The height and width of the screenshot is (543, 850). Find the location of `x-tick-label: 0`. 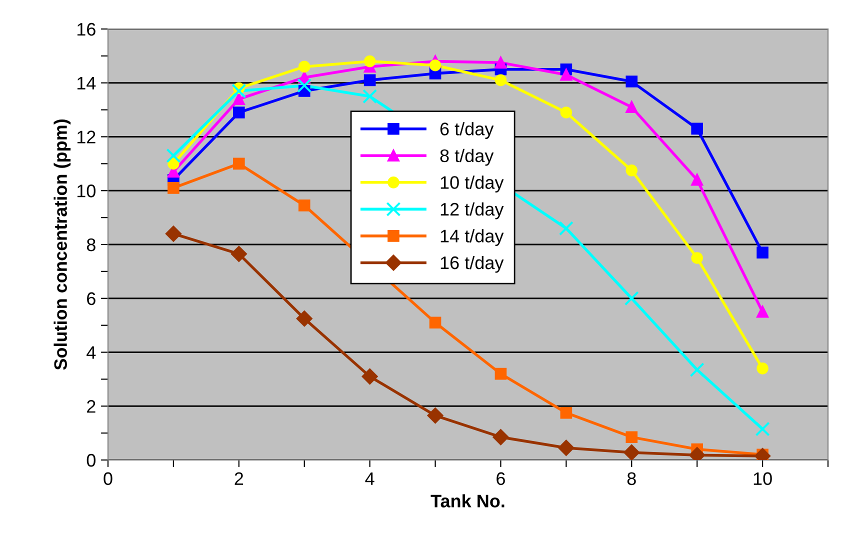

x-tick-label: 0 is located at coordinates (108, 479).